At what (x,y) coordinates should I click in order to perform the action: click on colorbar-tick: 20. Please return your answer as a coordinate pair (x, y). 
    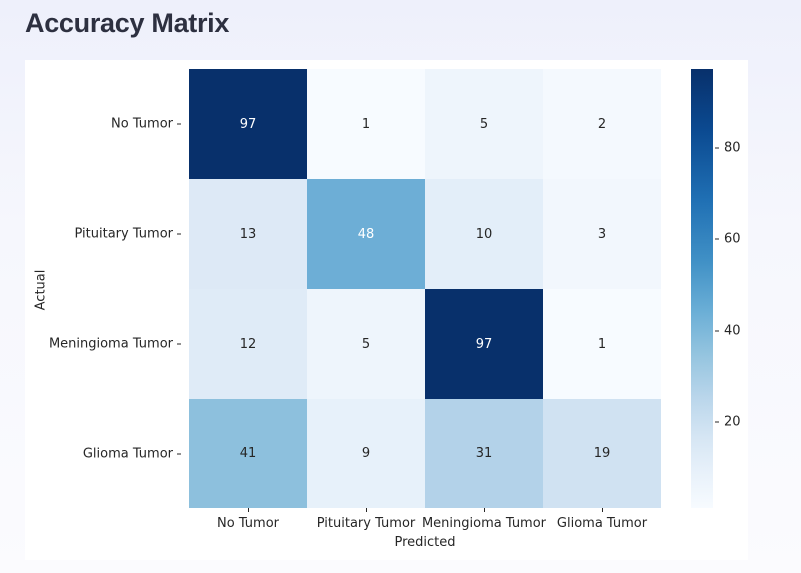
    Looking at the image, I should click on (728, 422).